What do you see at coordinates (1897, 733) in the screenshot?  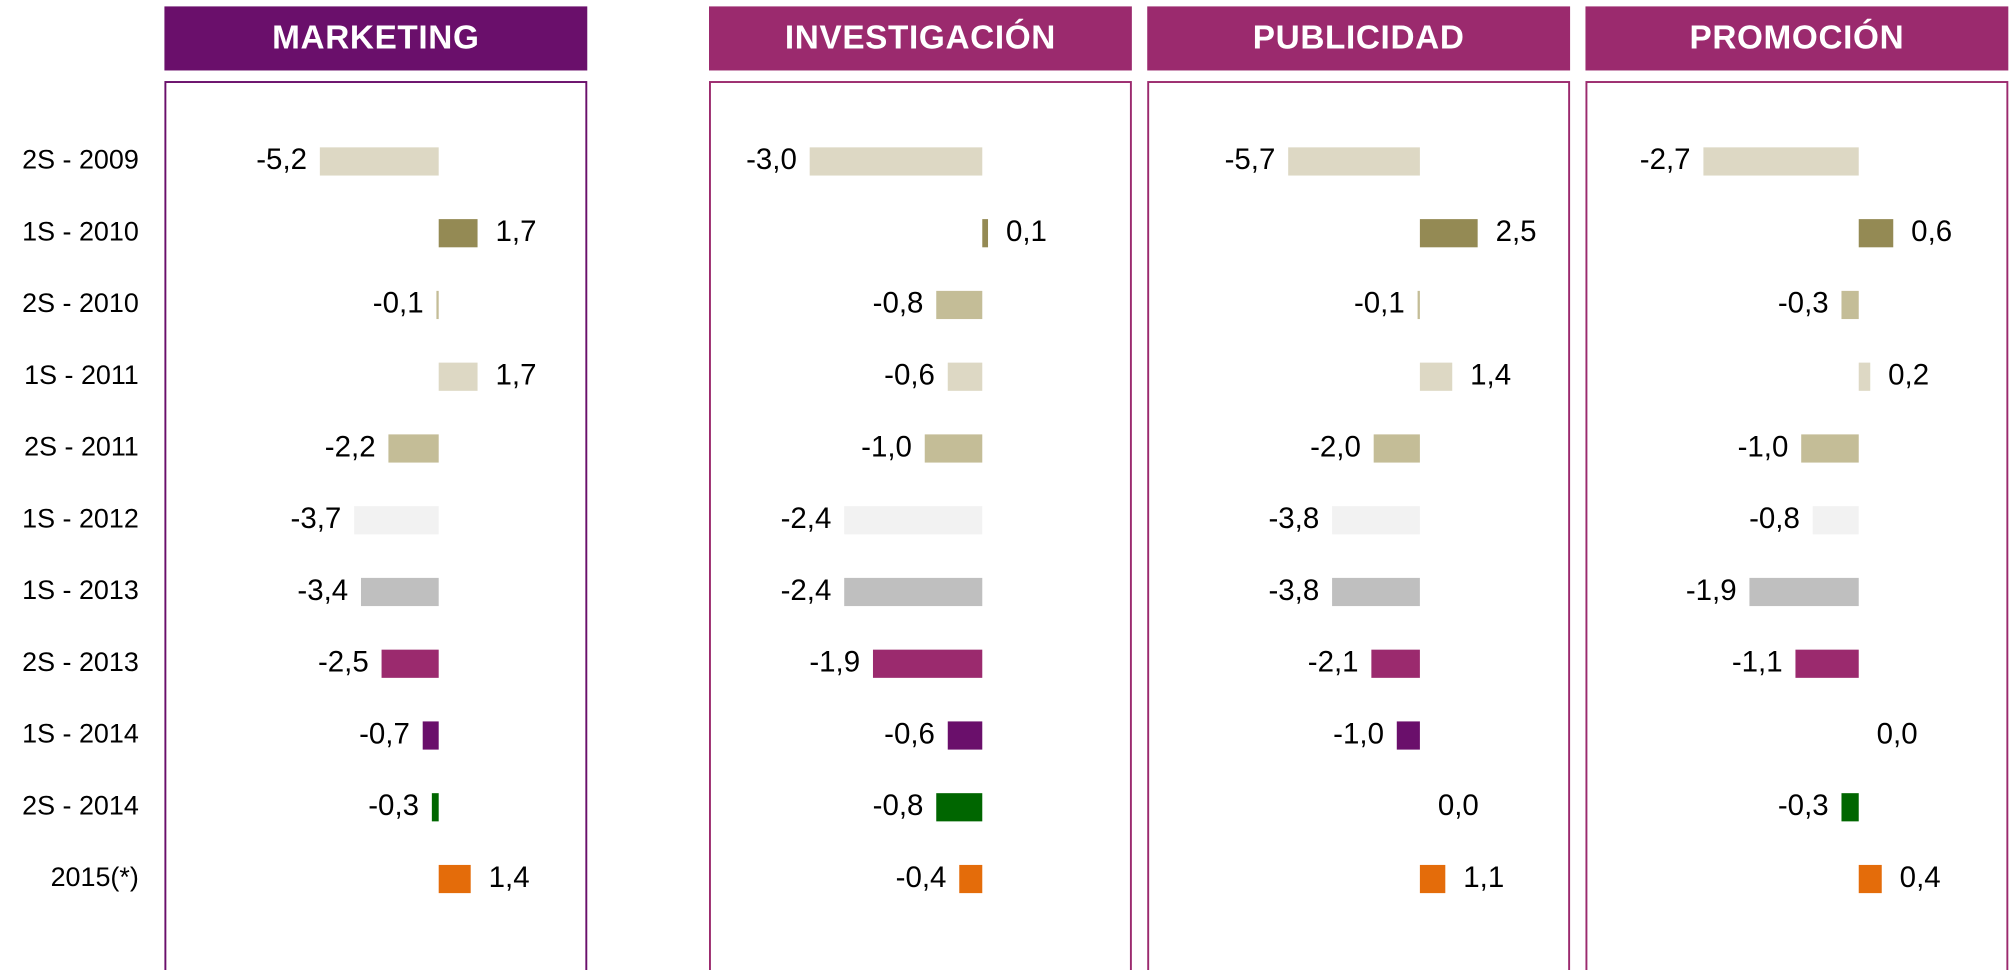 I see `value-label: 0,0` at bounding box center [1897, 733].